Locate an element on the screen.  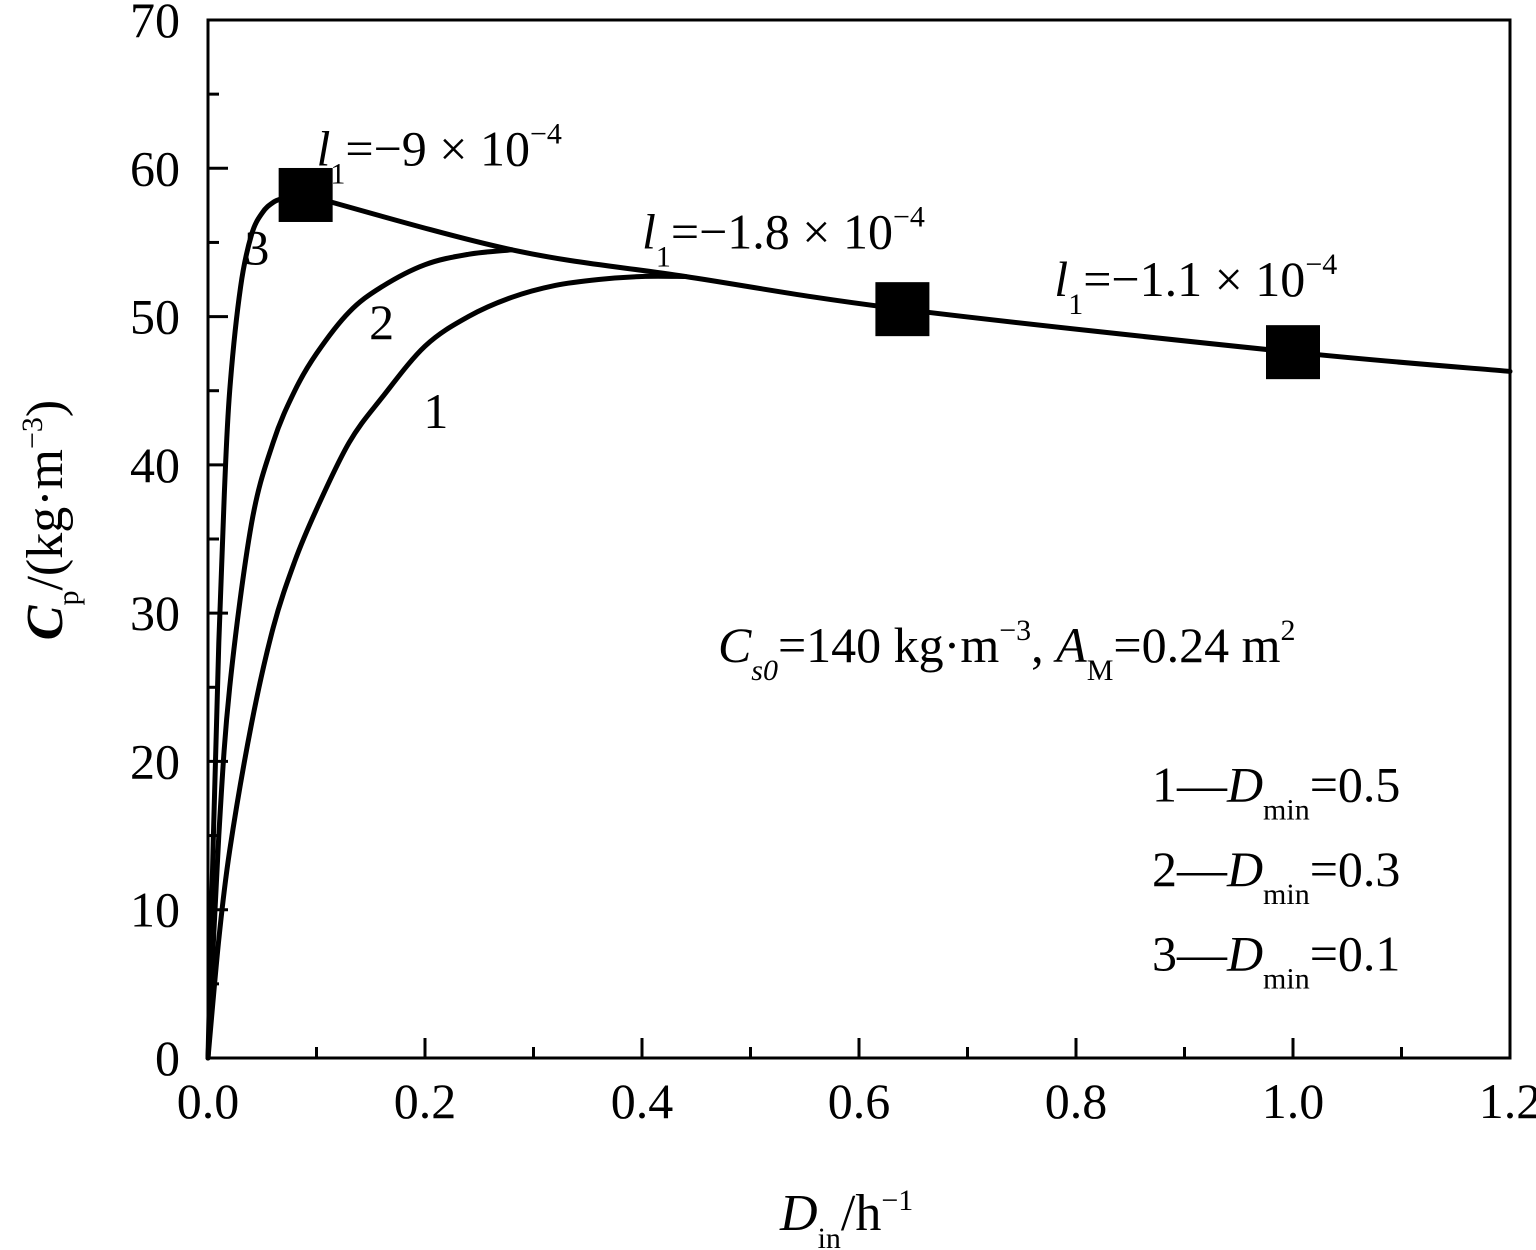
series-label-3: 3 is located at coordinates (256, 248).